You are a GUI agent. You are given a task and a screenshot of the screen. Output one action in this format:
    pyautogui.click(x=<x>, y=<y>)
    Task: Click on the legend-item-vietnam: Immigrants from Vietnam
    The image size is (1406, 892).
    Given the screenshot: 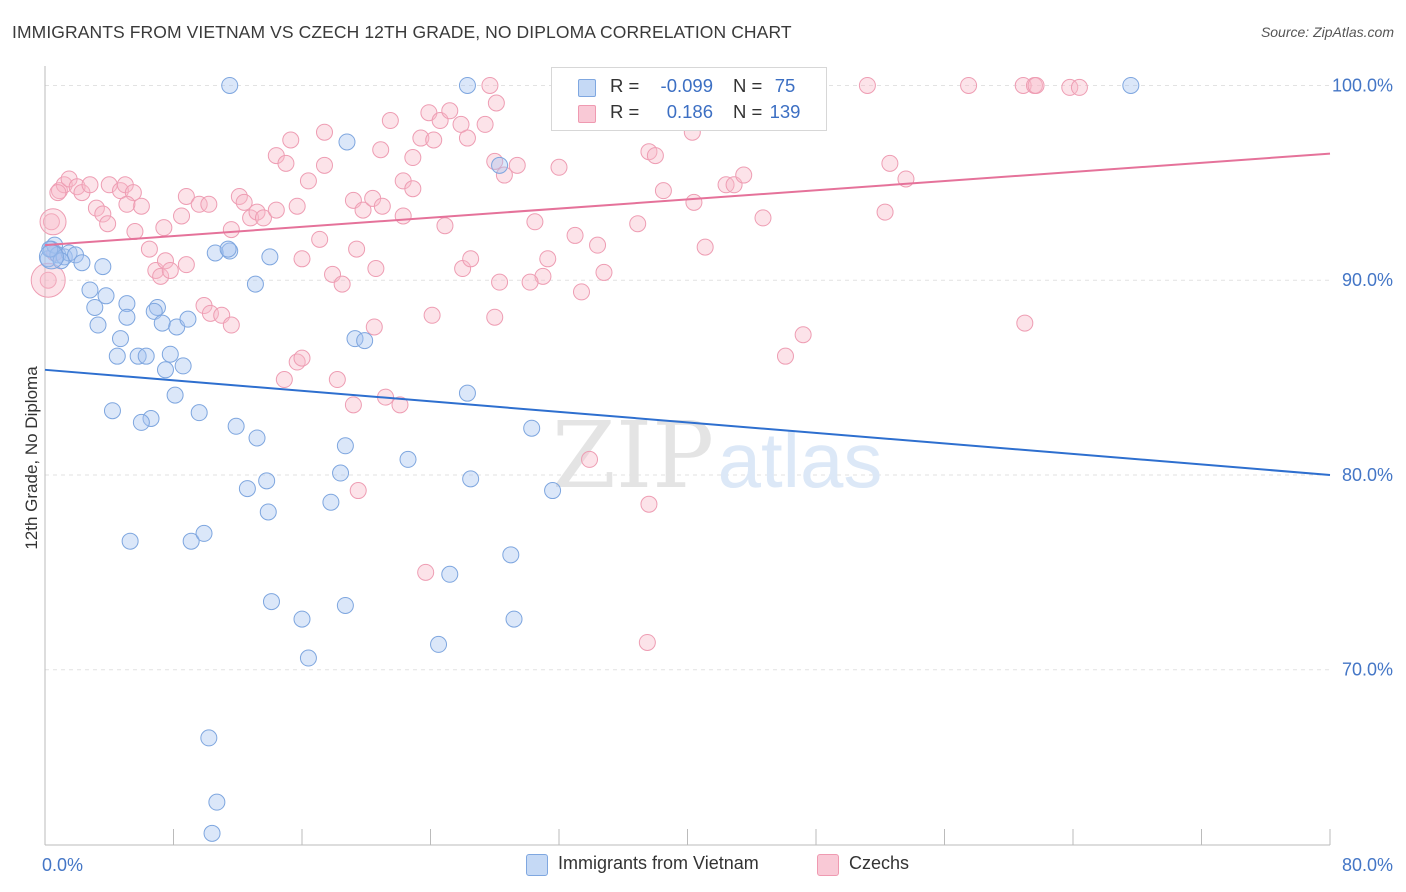 What is the action you would take?
    pyautogui.click(x=661, y=865)
    